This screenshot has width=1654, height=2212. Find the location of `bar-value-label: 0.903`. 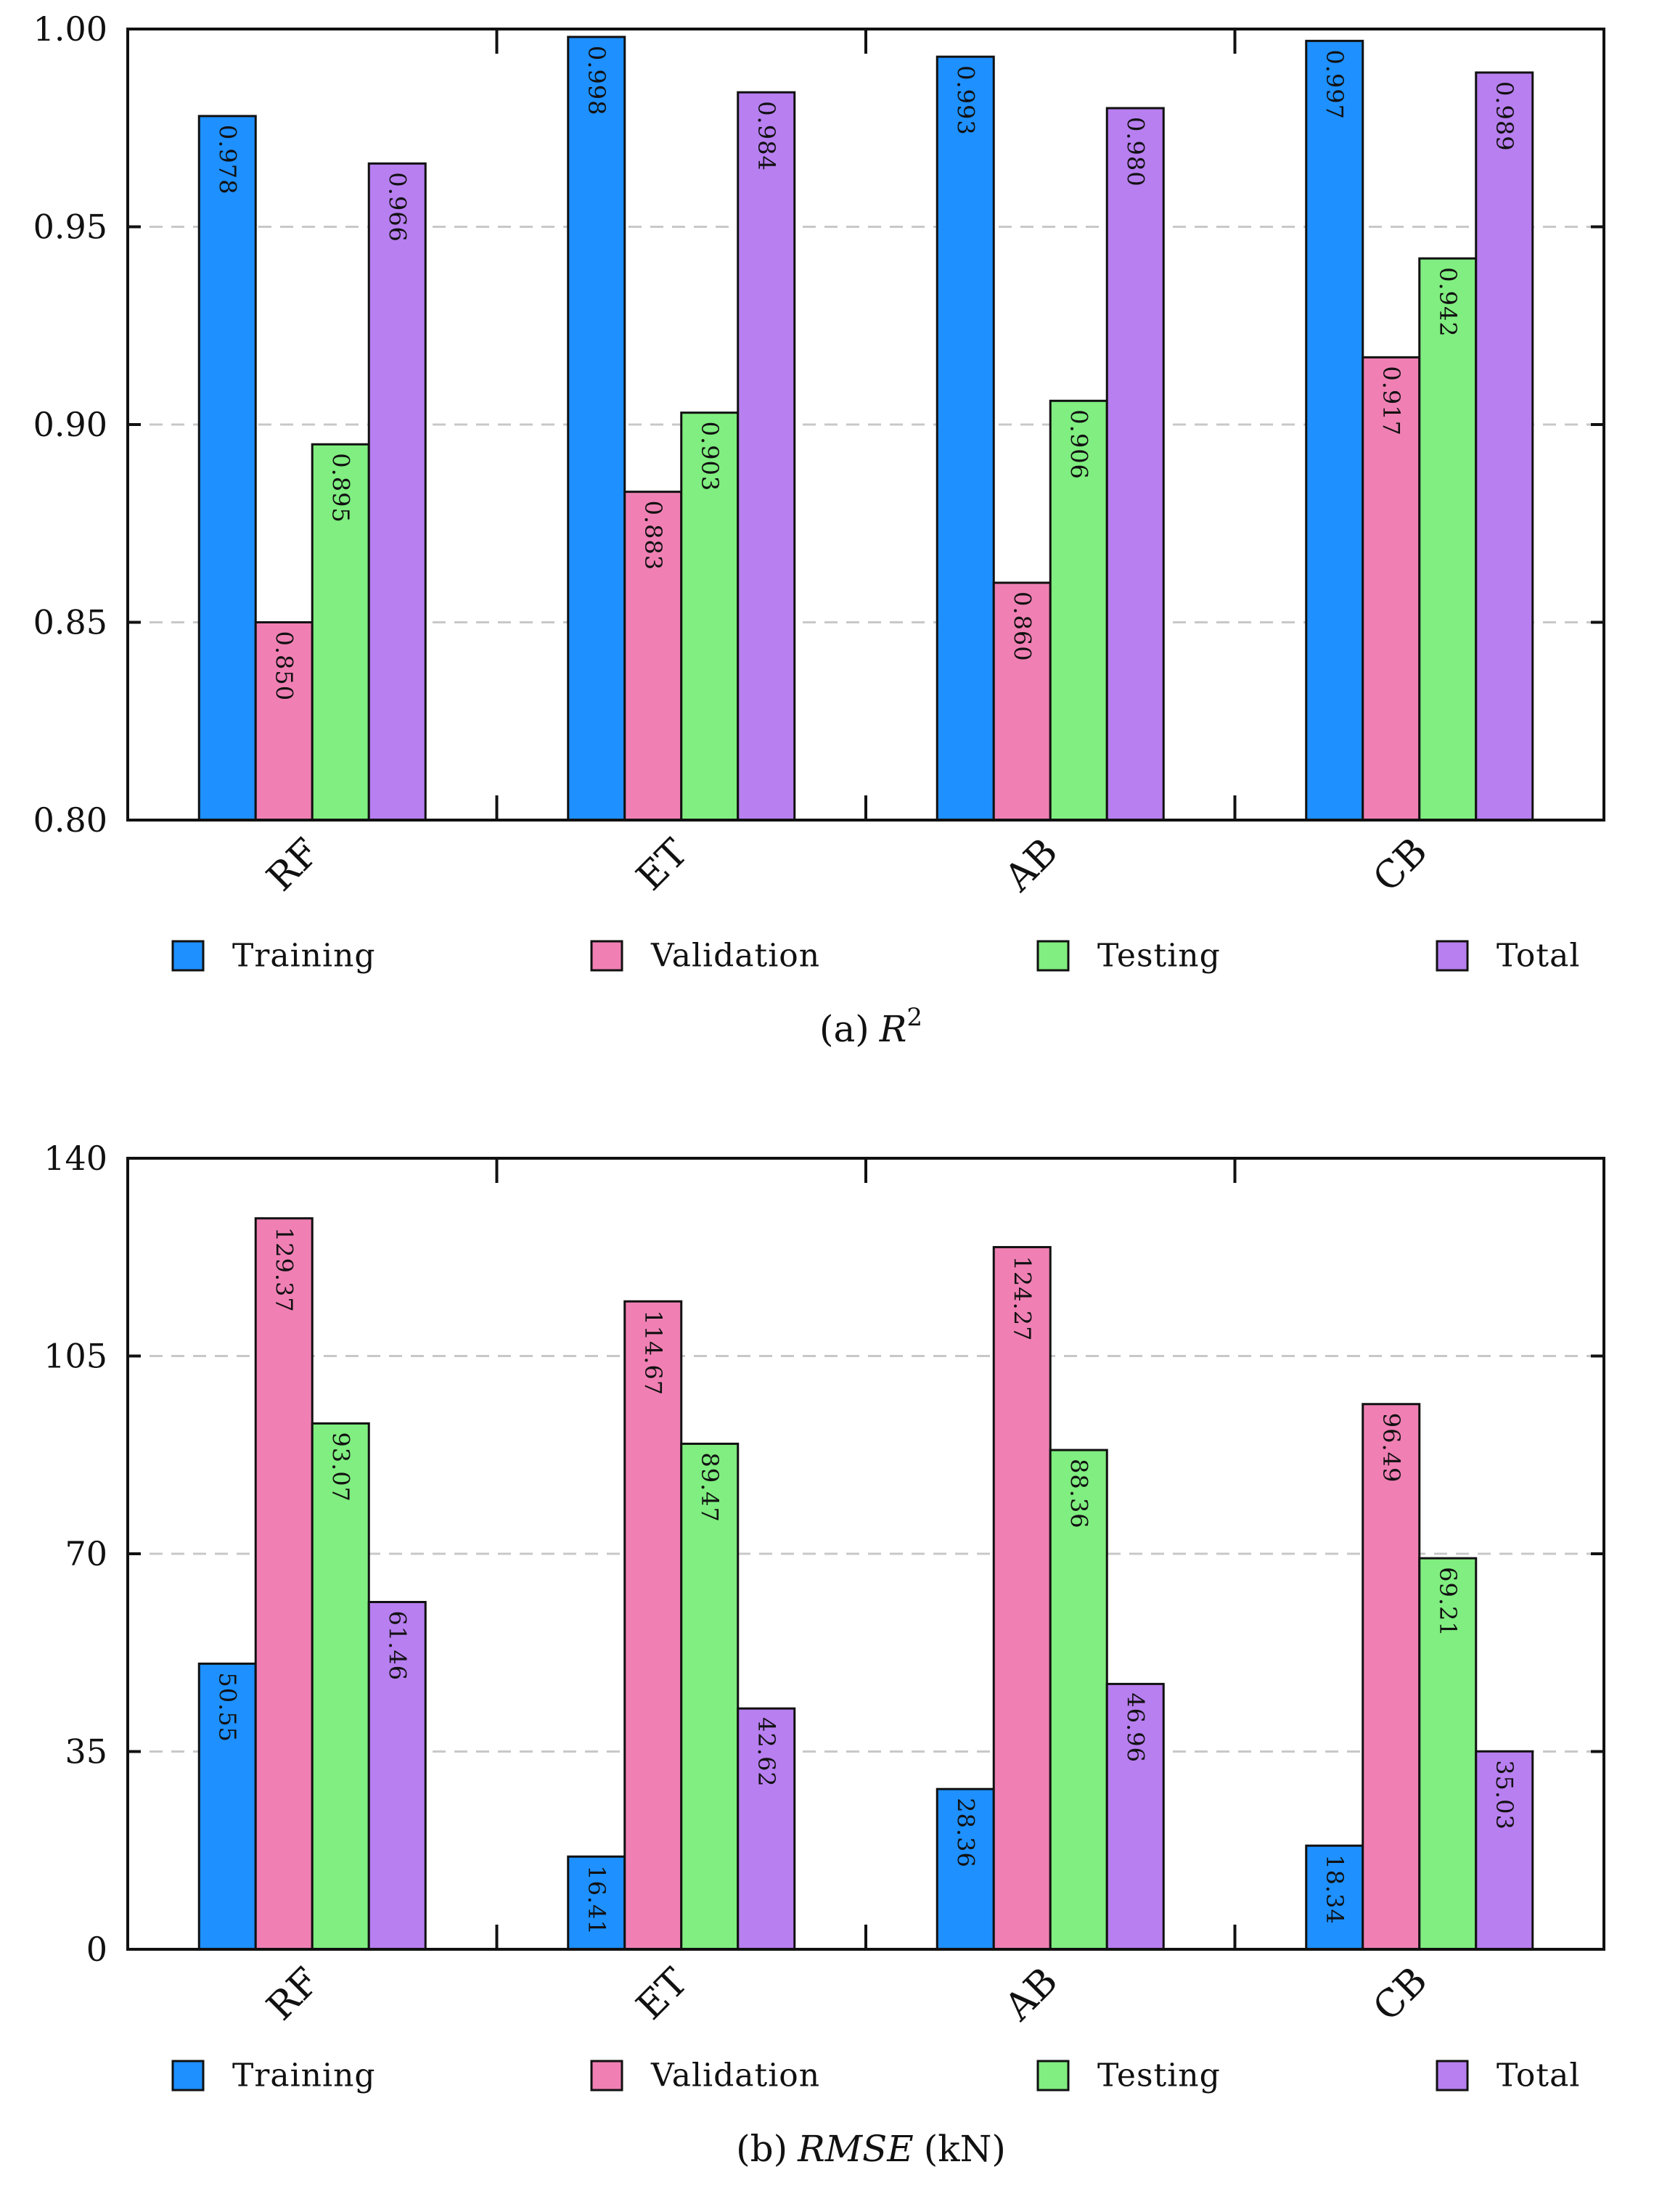

bar-value-label: 0.903 is located at coordinates (710, 457).